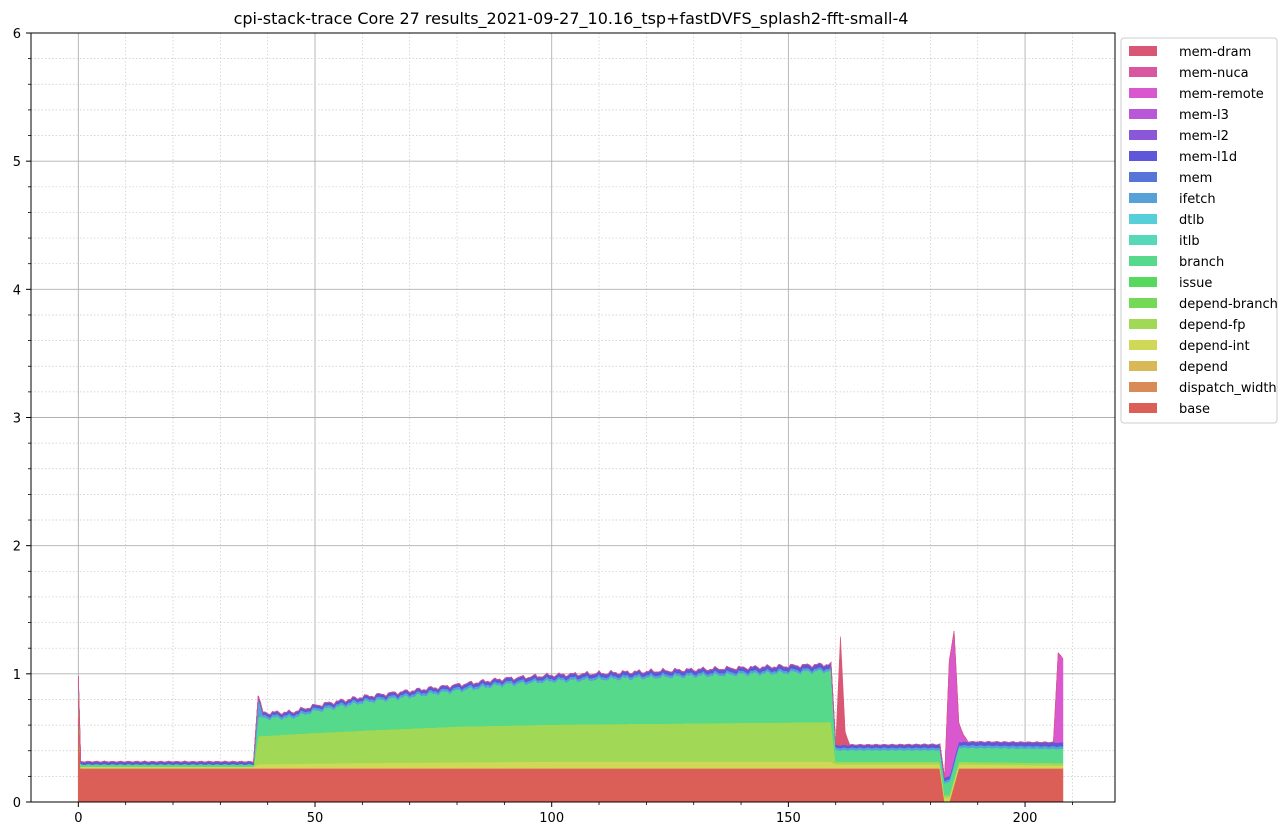  I want to click on legend-label-mem-dram: mem-dram, so click(1215, 52).